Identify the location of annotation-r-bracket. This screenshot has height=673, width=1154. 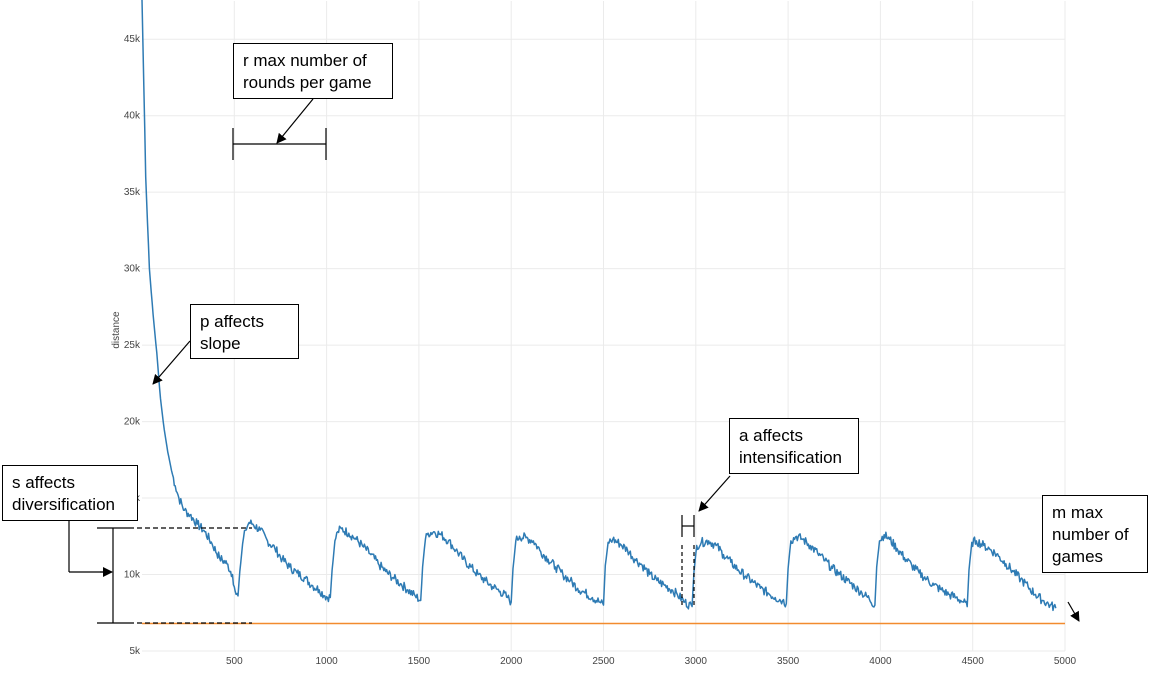
(279, 144).